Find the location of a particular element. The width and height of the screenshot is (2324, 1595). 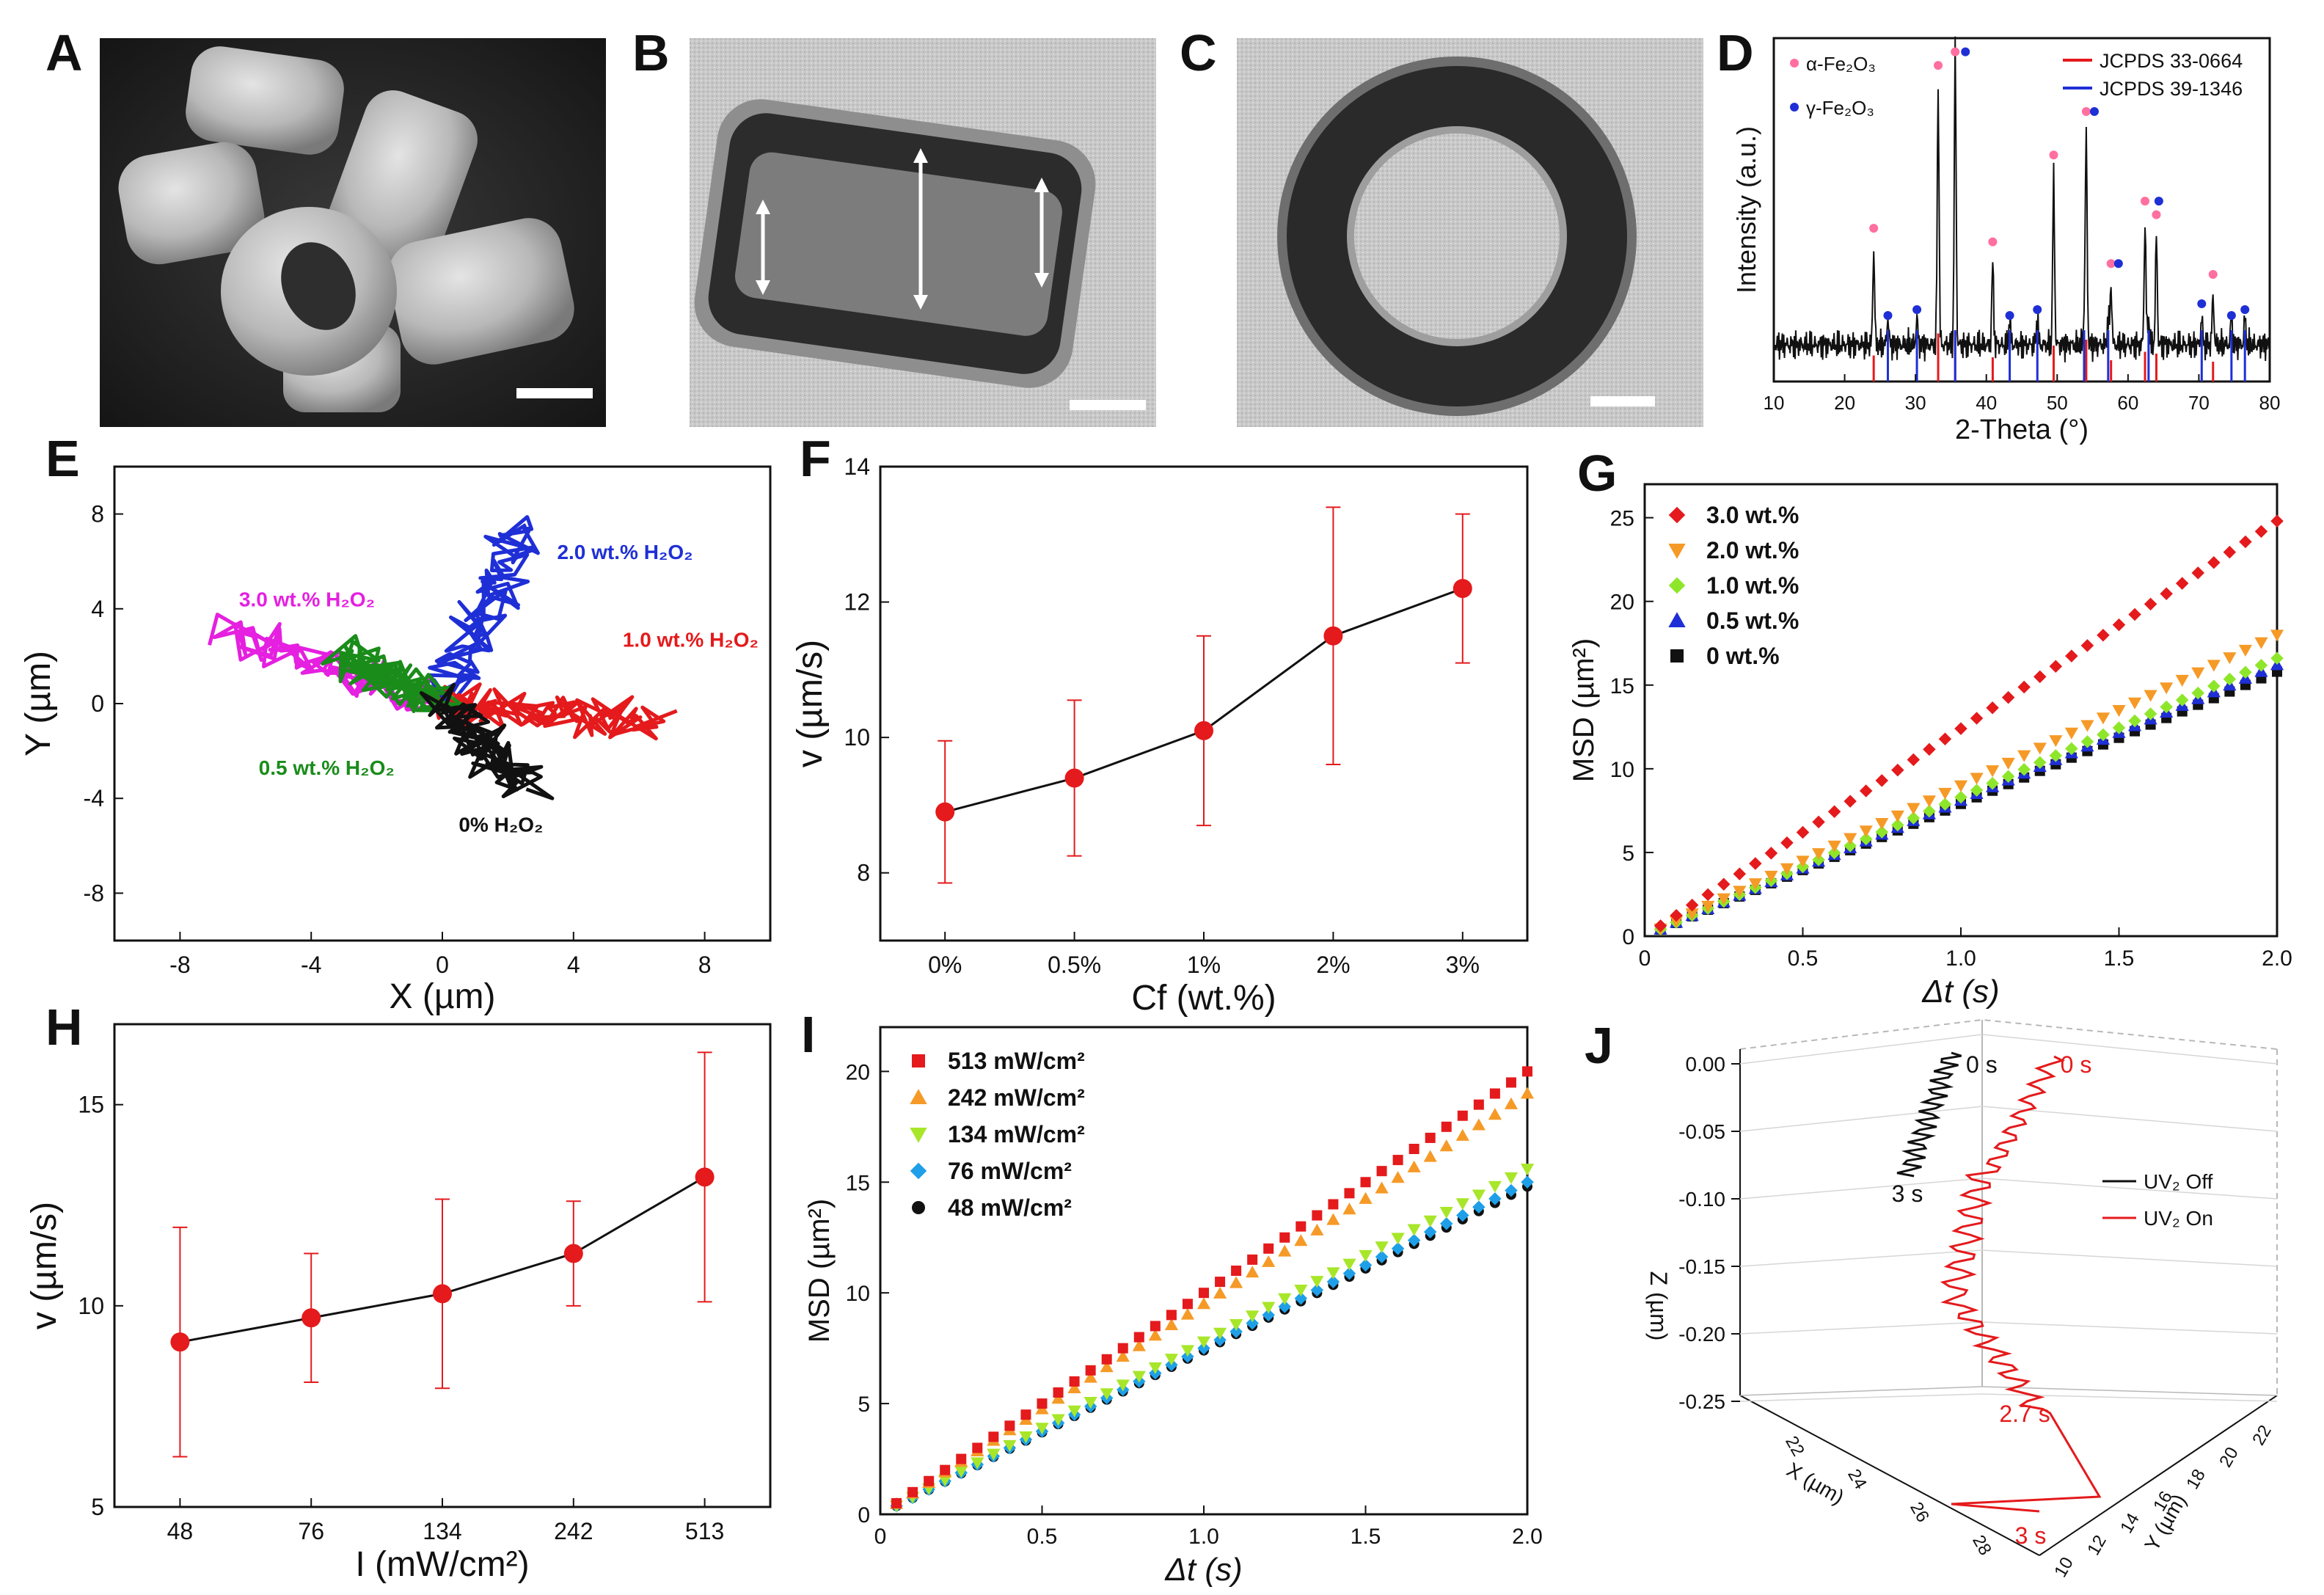

x-tick-label: 0 is located at coordinates (1645, 958).